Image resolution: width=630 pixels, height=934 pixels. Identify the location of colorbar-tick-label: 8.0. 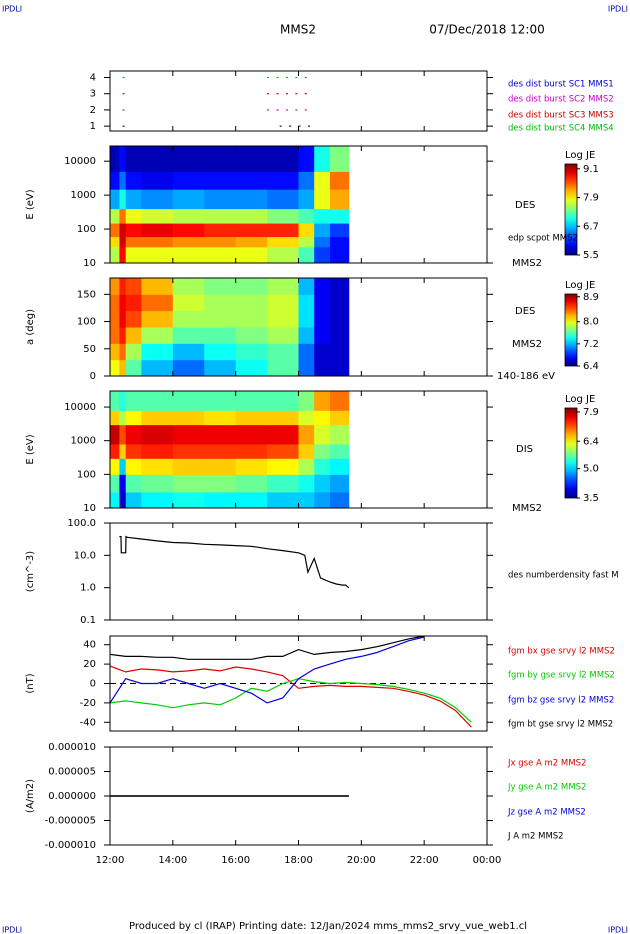
(591, 322).